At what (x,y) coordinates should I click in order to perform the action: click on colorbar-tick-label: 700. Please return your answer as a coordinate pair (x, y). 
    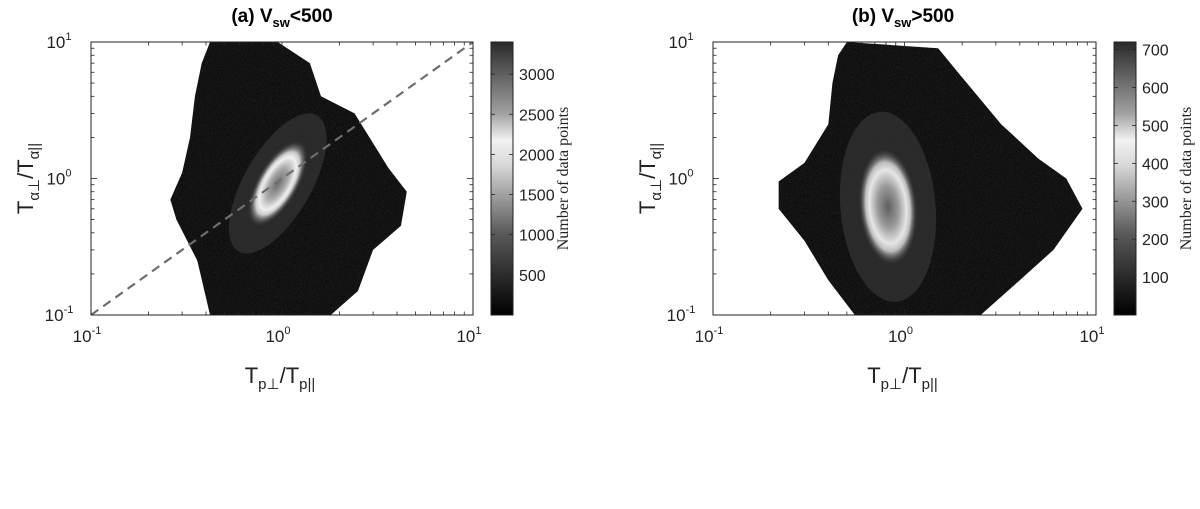
    Looking at the image, I should click on (1155, 51).